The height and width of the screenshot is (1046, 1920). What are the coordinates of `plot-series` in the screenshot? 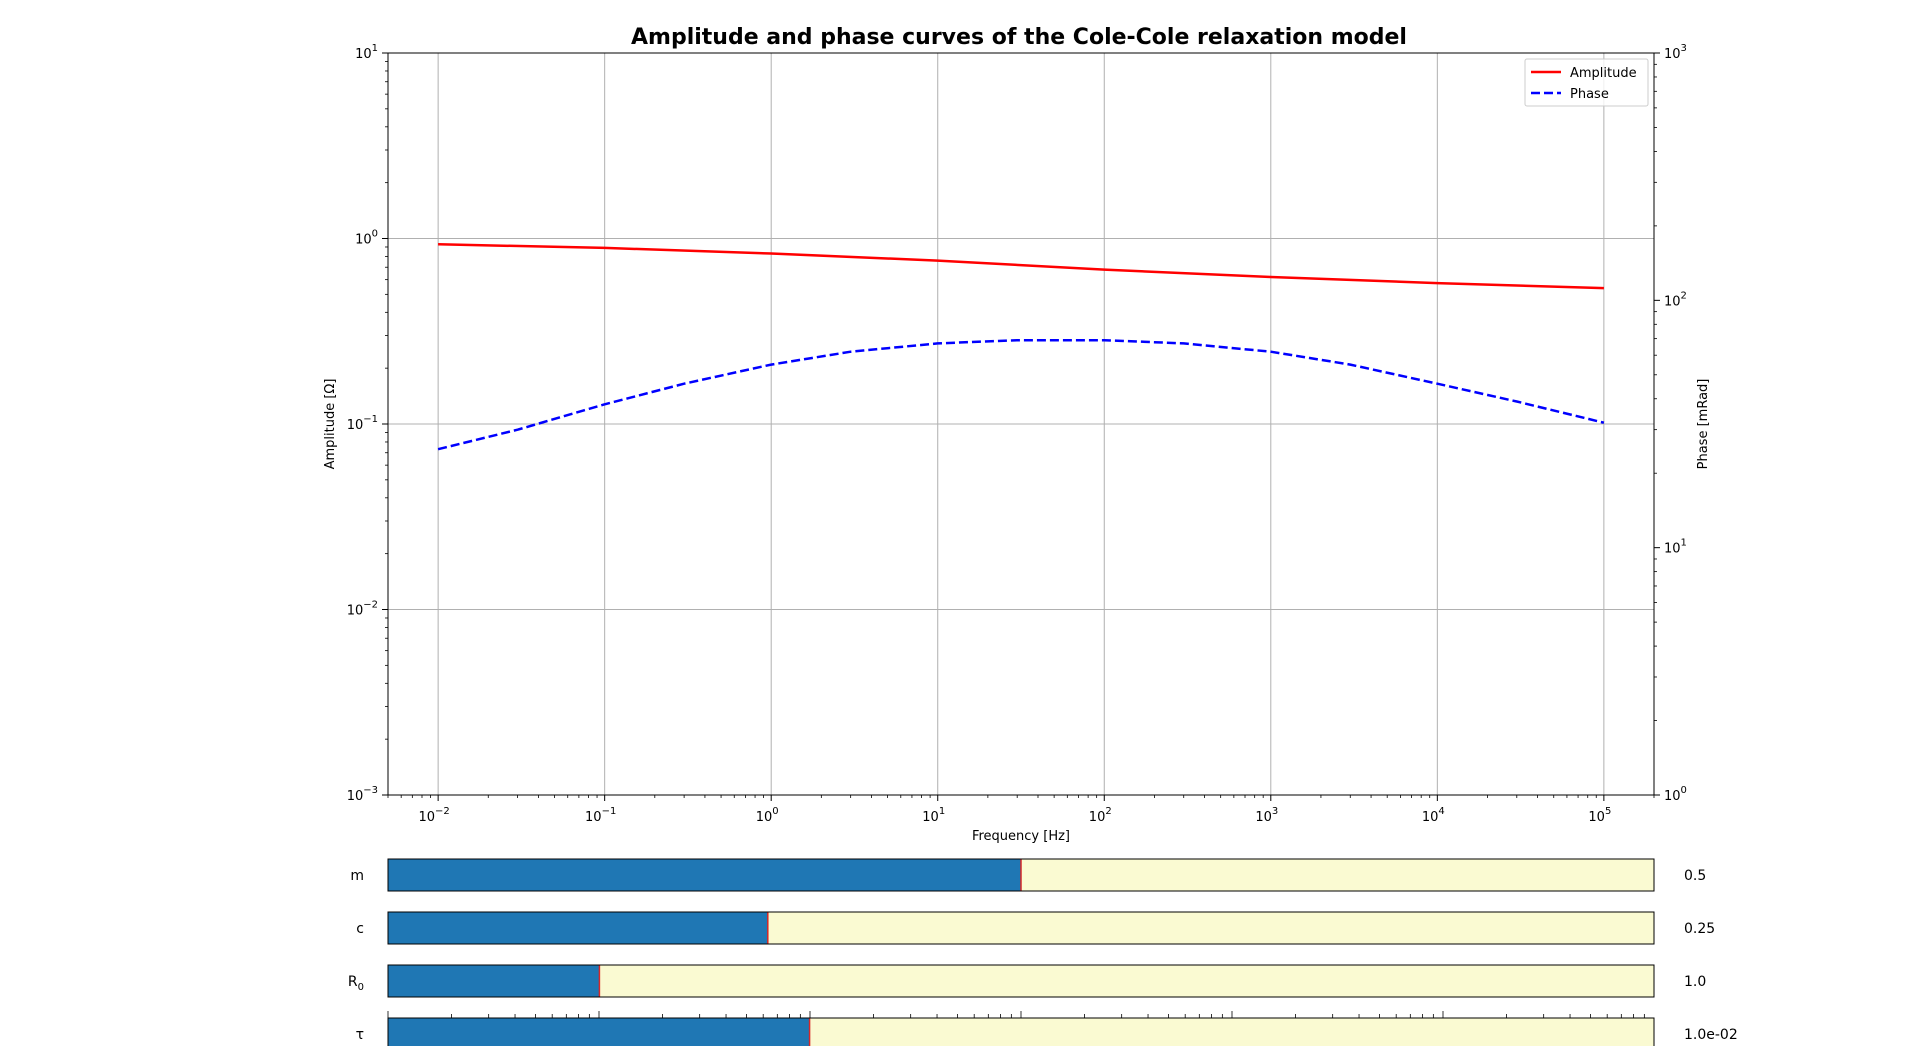 It's located at (1021, 347).